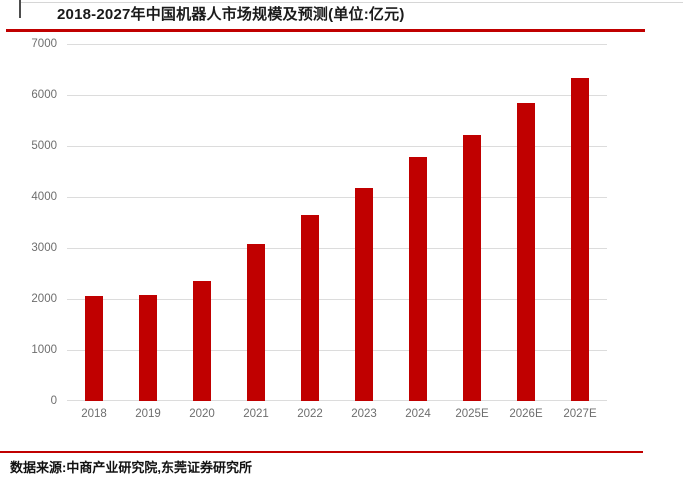 The height and width of the screenshot is (478, 683). What do you see at coordinates (310, 414) in the screenshot?
I see `x-axis-tick-label: 2022` at bounding box center [310, 414].